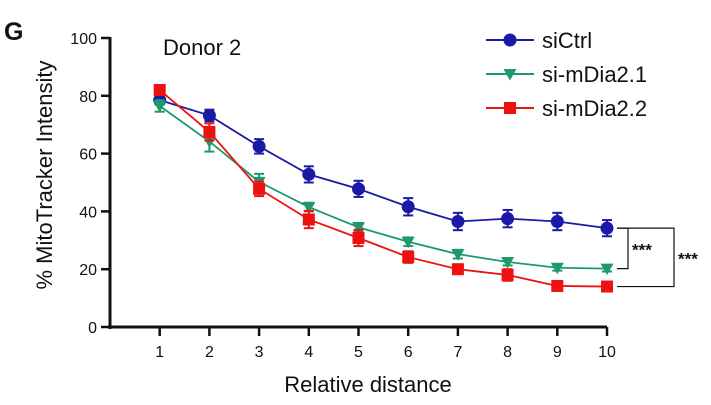  What do you see at coordinates (557, 352) in the screenshot?
I see `x-tick-label: 9` at bounding box center [557, 352].